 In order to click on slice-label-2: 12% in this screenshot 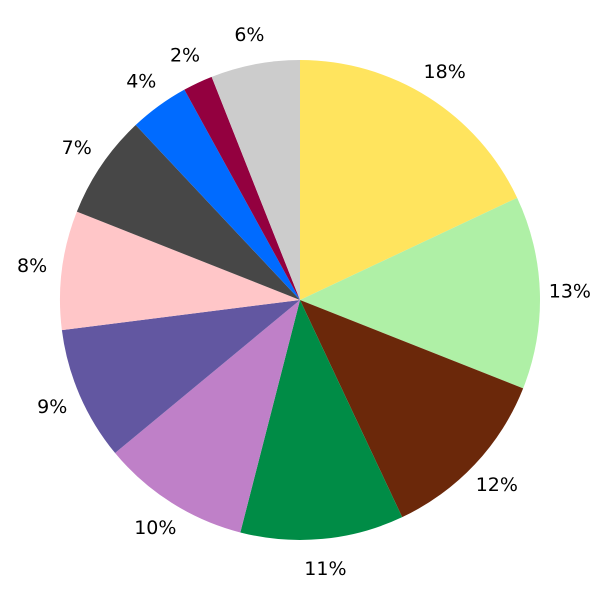, I will do `click(497, 485)`.